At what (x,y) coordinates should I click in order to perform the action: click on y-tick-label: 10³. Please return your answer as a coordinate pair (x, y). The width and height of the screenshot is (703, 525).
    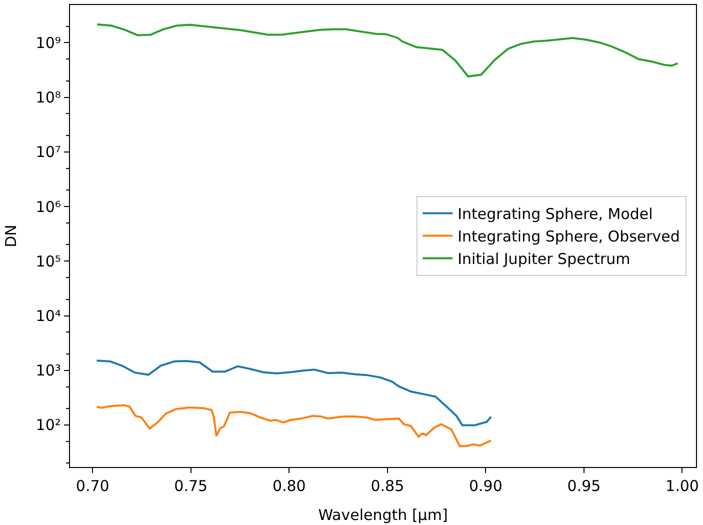
    Looking at the image, I should click on (48, 371).